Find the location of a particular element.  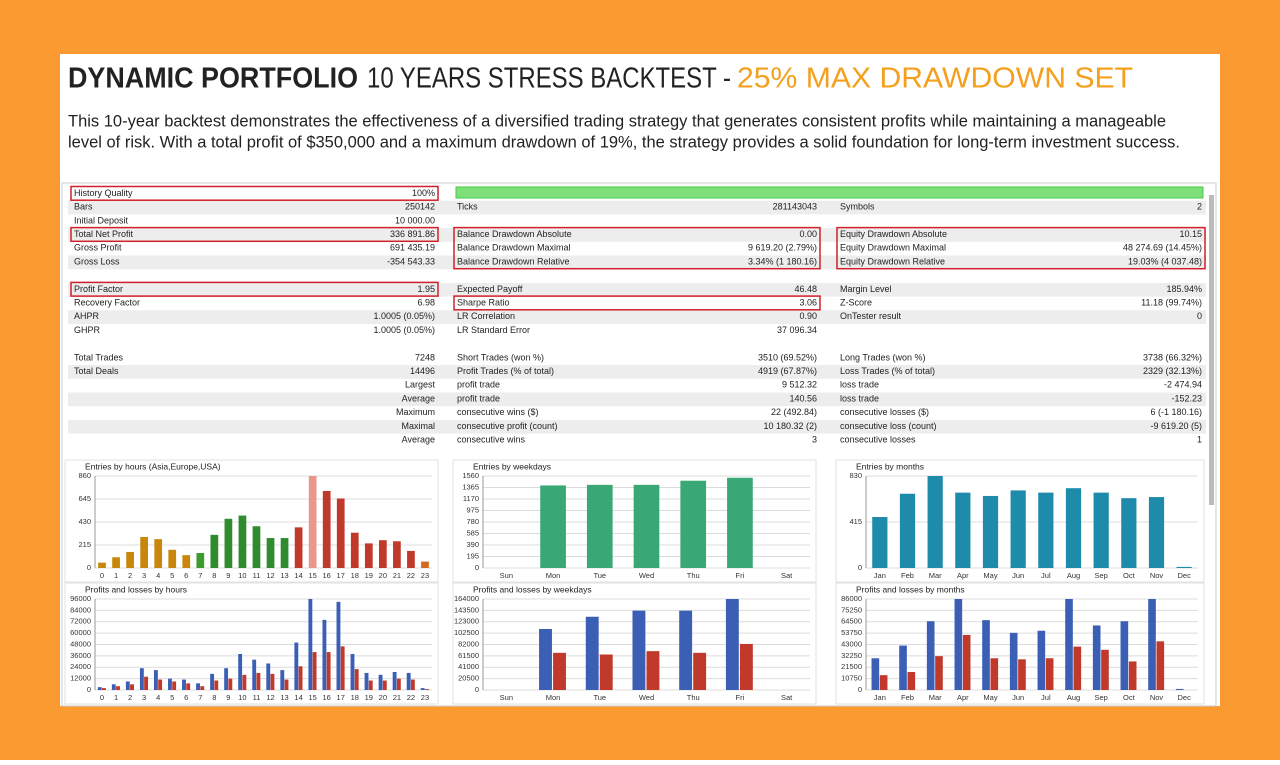

cell-label: Profit Factor is located at coordinates (98, 289).